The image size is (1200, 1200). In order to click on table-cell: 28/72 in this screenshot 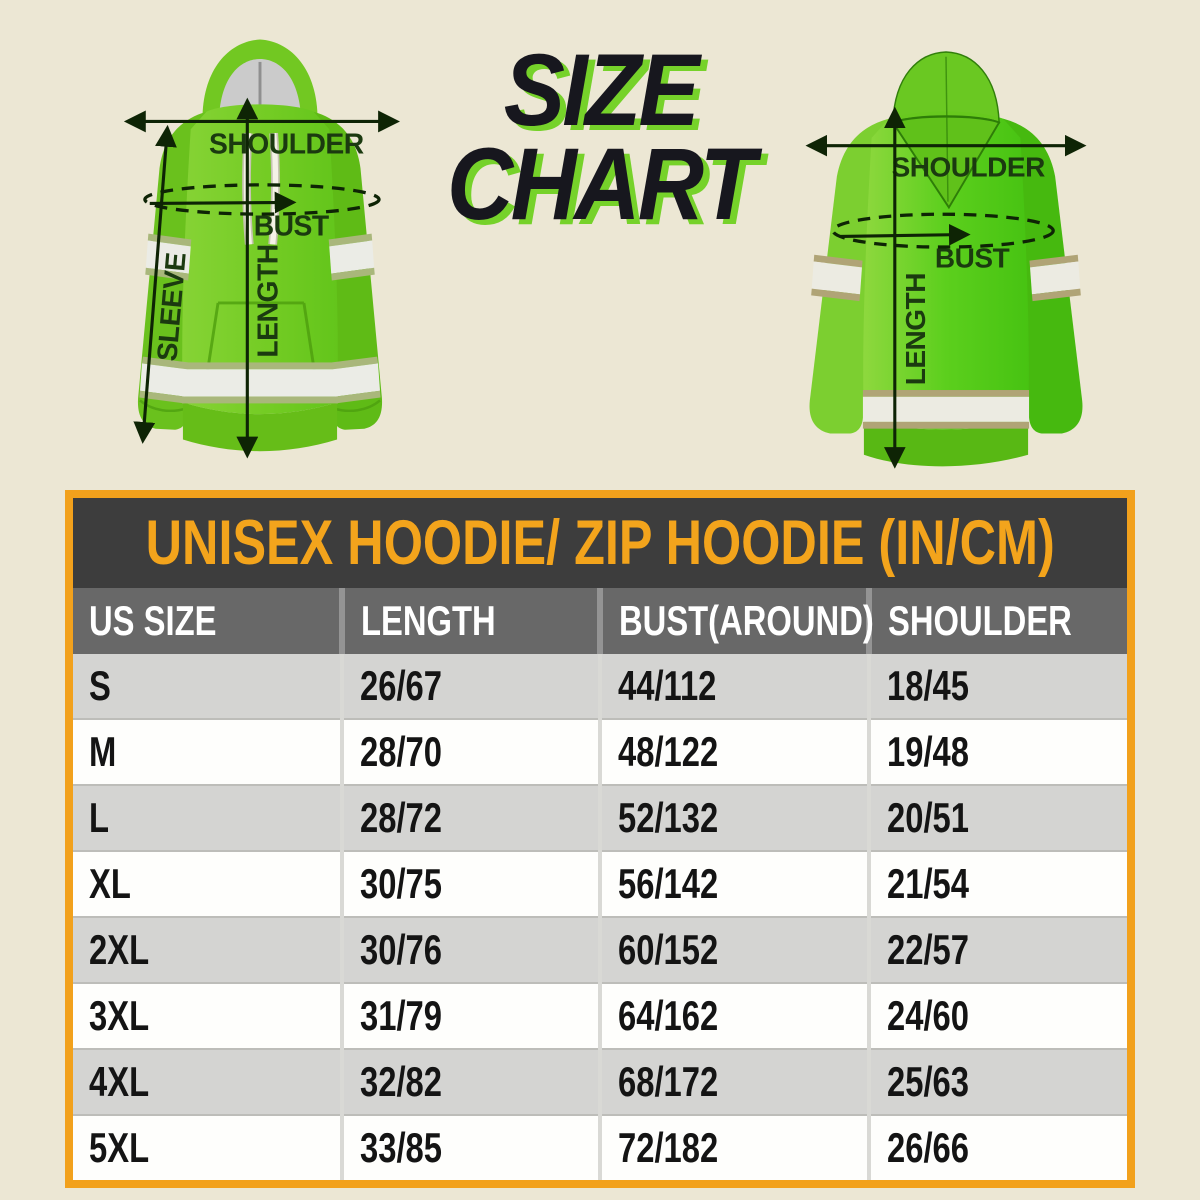, I will do `click(469, 817)`.